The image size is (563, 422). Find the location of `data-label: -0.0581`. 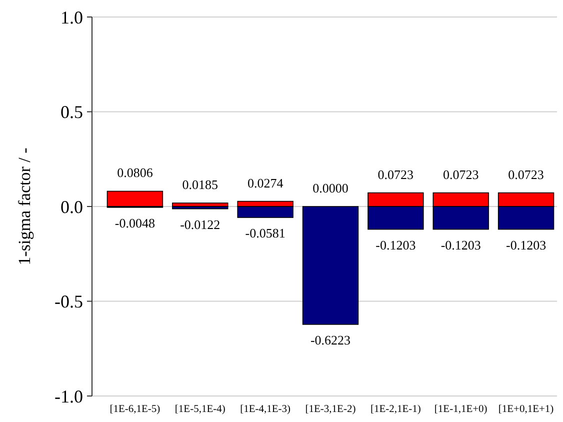

data-label: -0.0581 is located at coordinates (265, 233).